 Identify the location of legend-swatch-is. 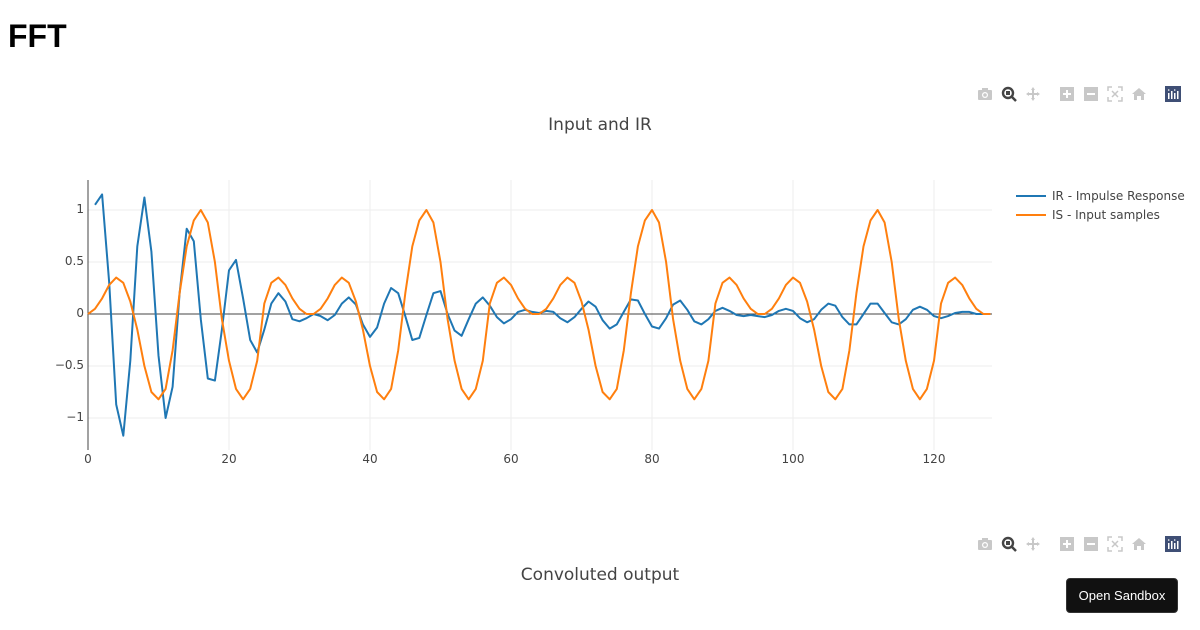
(1031, 214).